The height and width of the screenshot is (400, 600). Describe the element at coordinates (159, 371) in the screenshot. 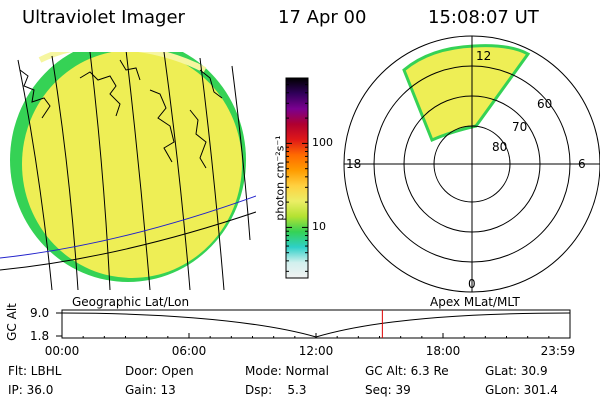

I see `status-door: Door: Open` at that location.